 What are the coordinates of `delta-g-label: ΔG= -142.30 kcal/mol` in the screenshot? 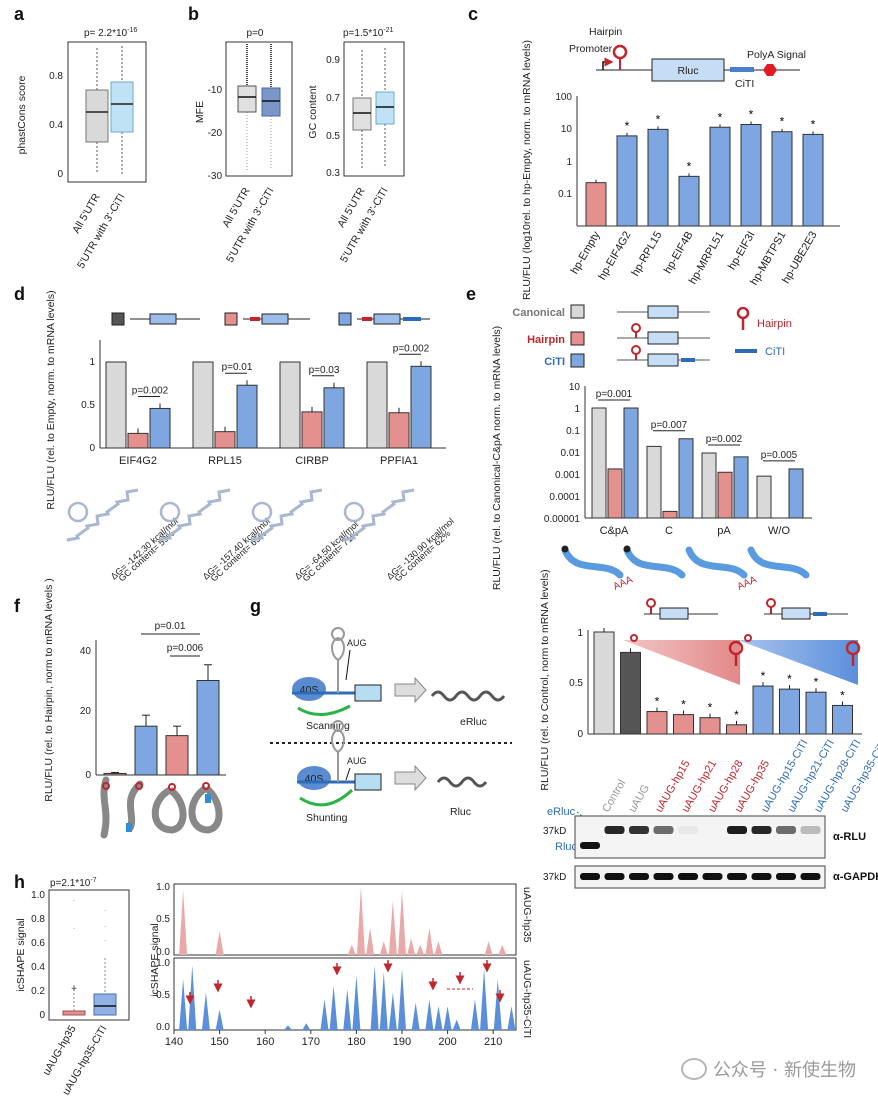 It's located at (144, 549).